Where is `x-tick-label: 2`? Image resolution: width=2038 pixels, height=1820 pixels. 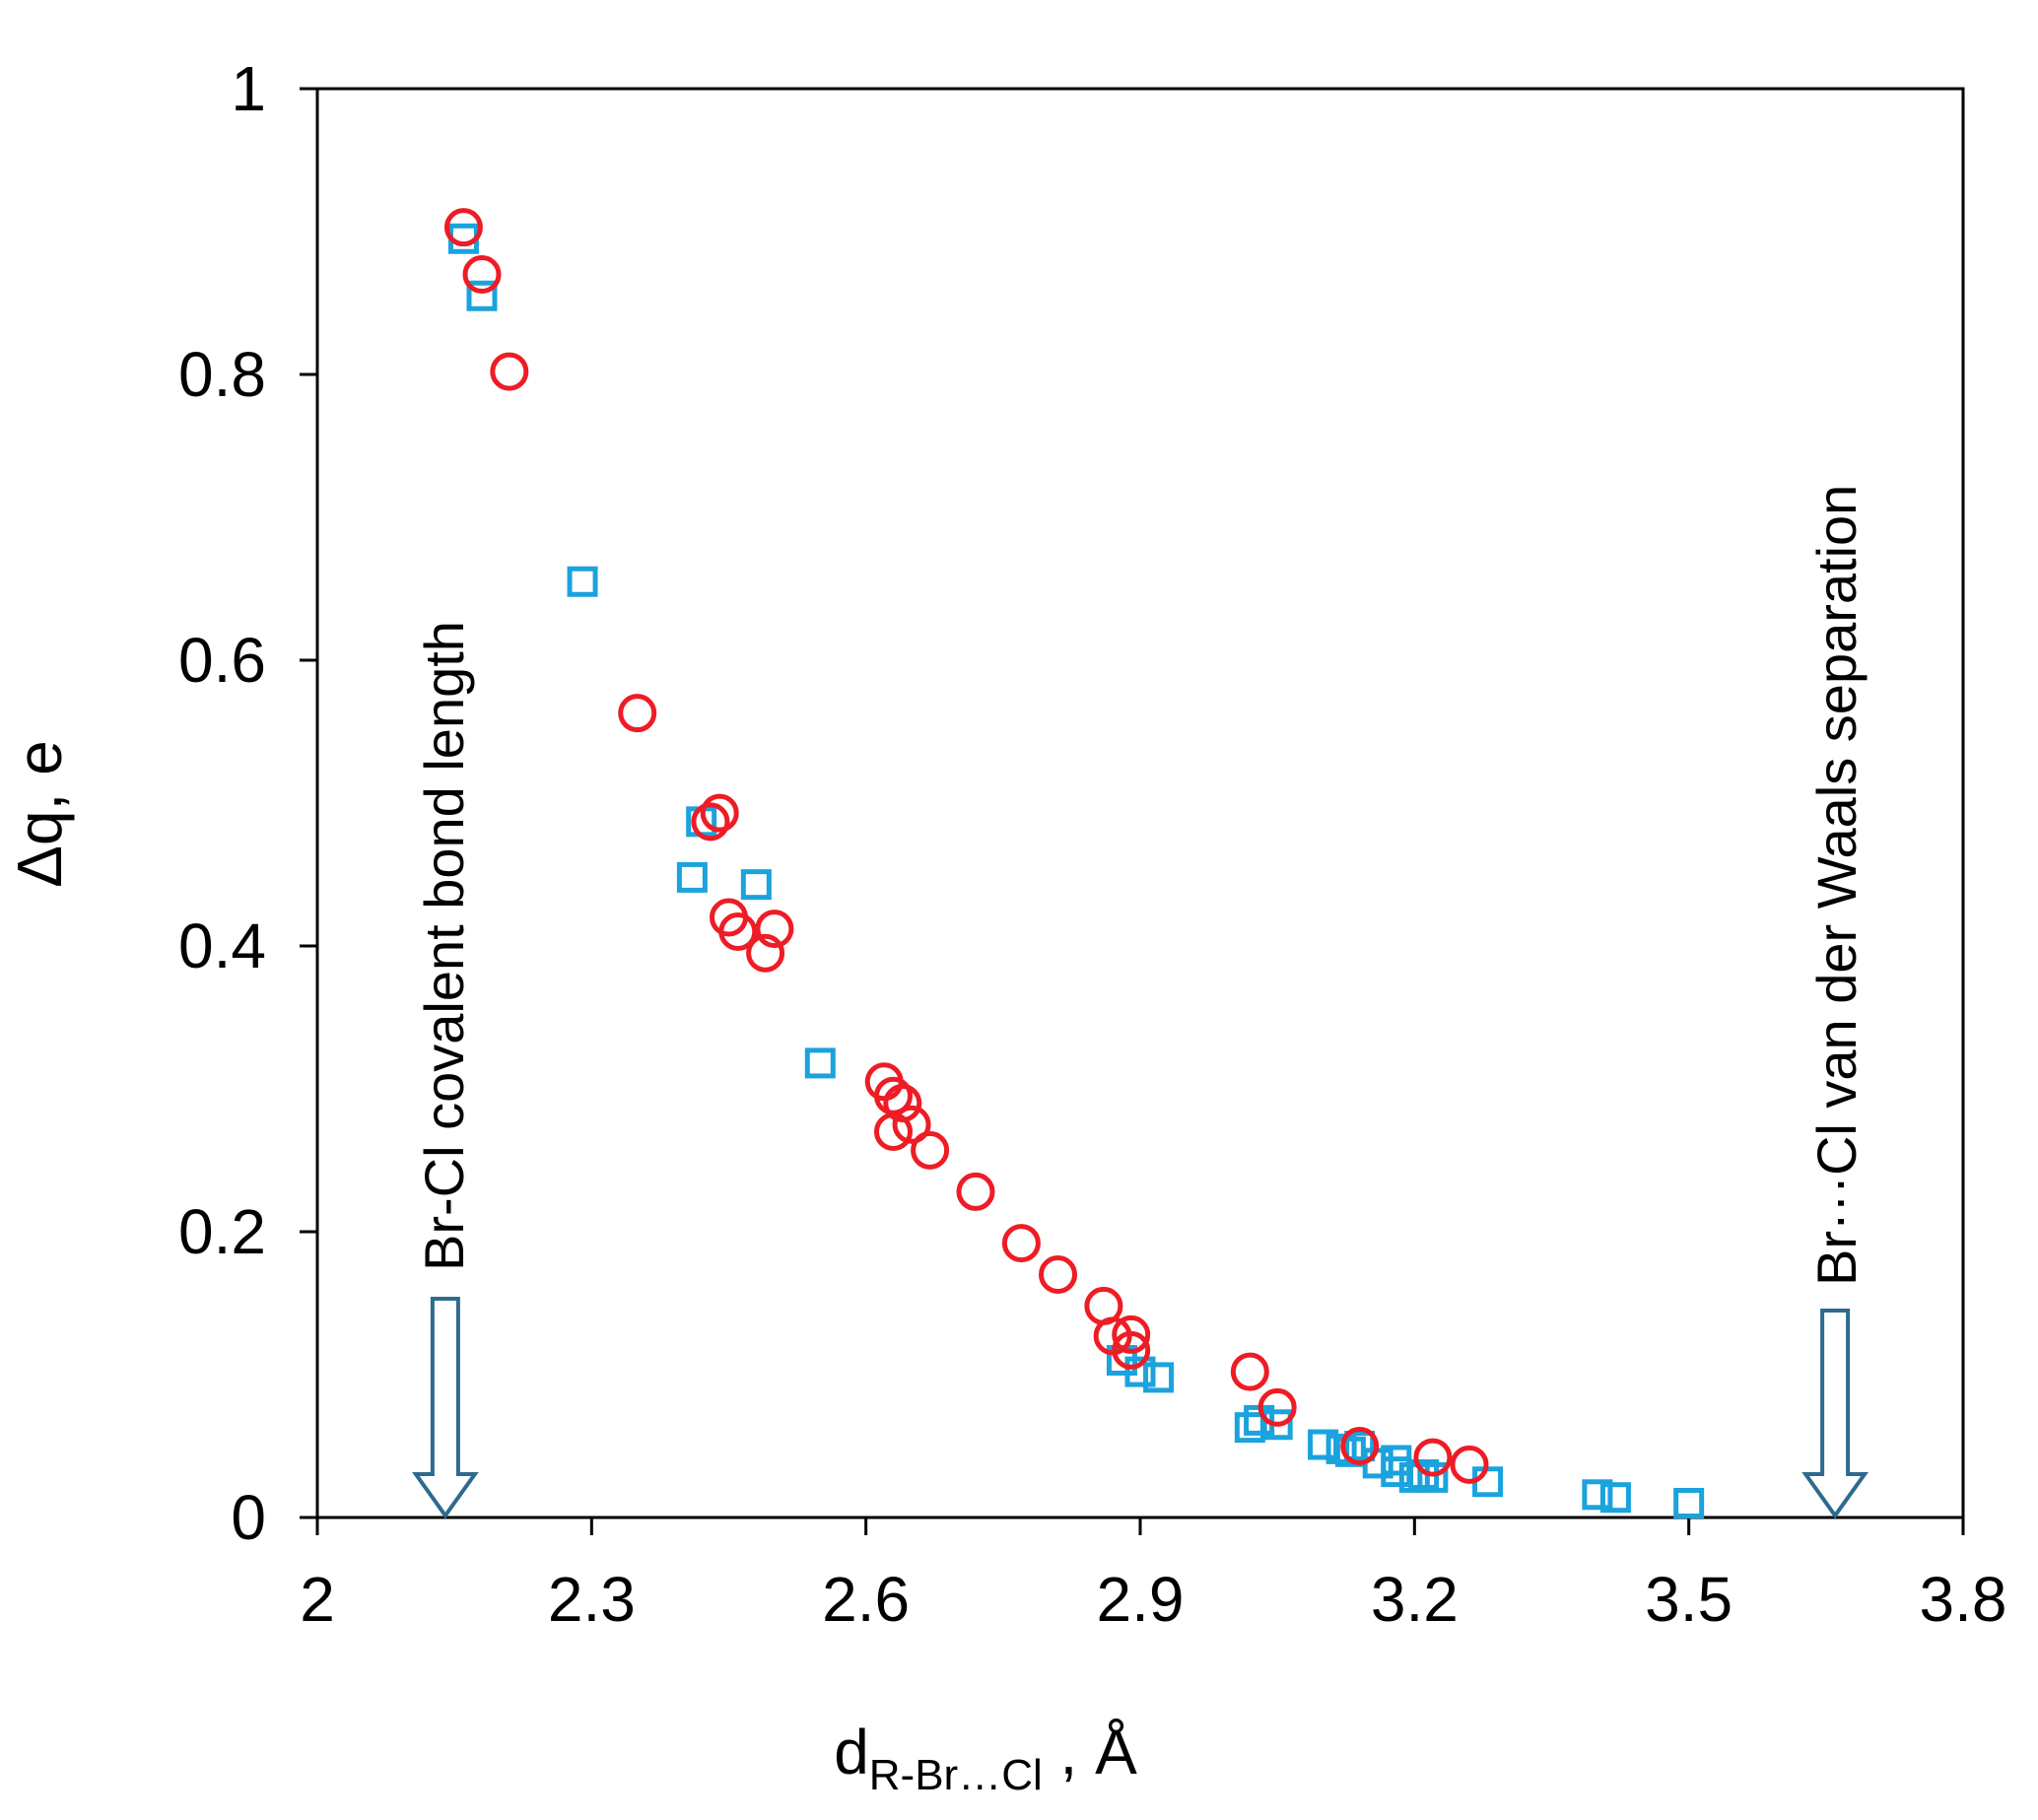 x-tick-label: 2 is located at coordinates (317, 1599).